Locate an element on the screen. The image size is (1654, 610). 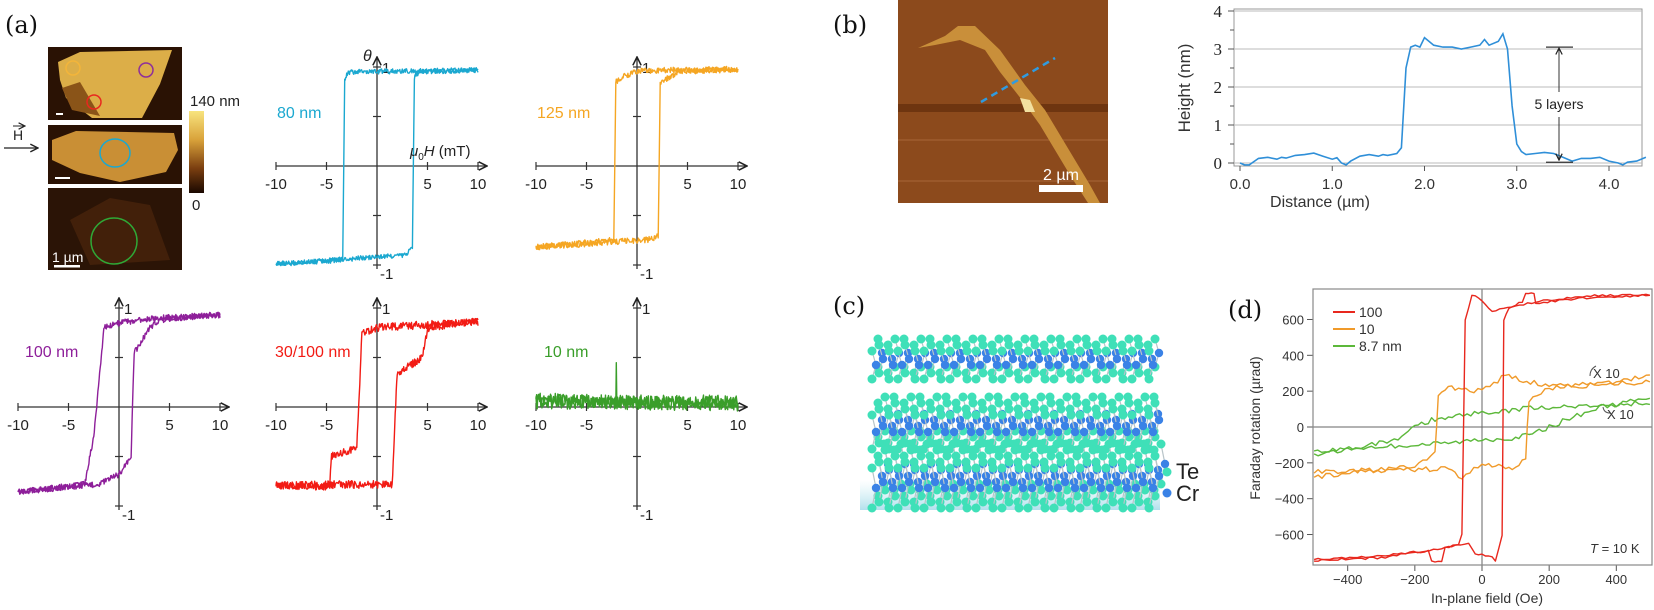
legend-c: Te Cr is located at coordinates (1180, 482).